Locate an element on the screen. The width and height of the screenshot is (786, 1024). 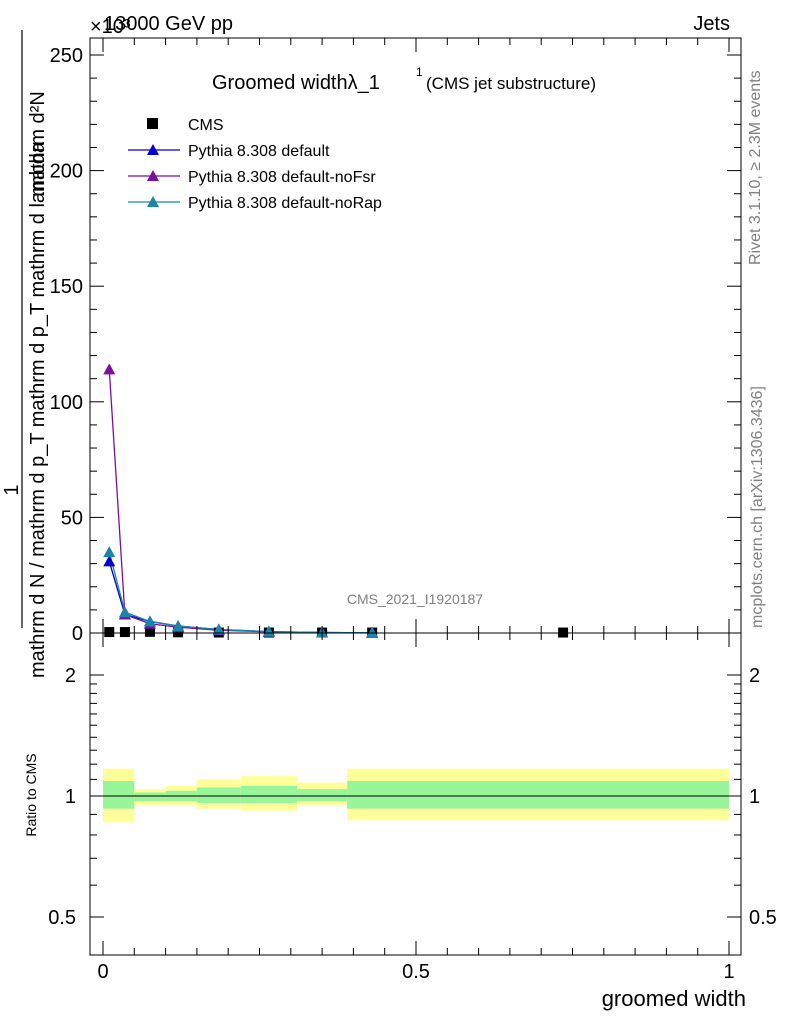
chart-title: Groomed widthλ_1 is located at coordinates (296, 83).